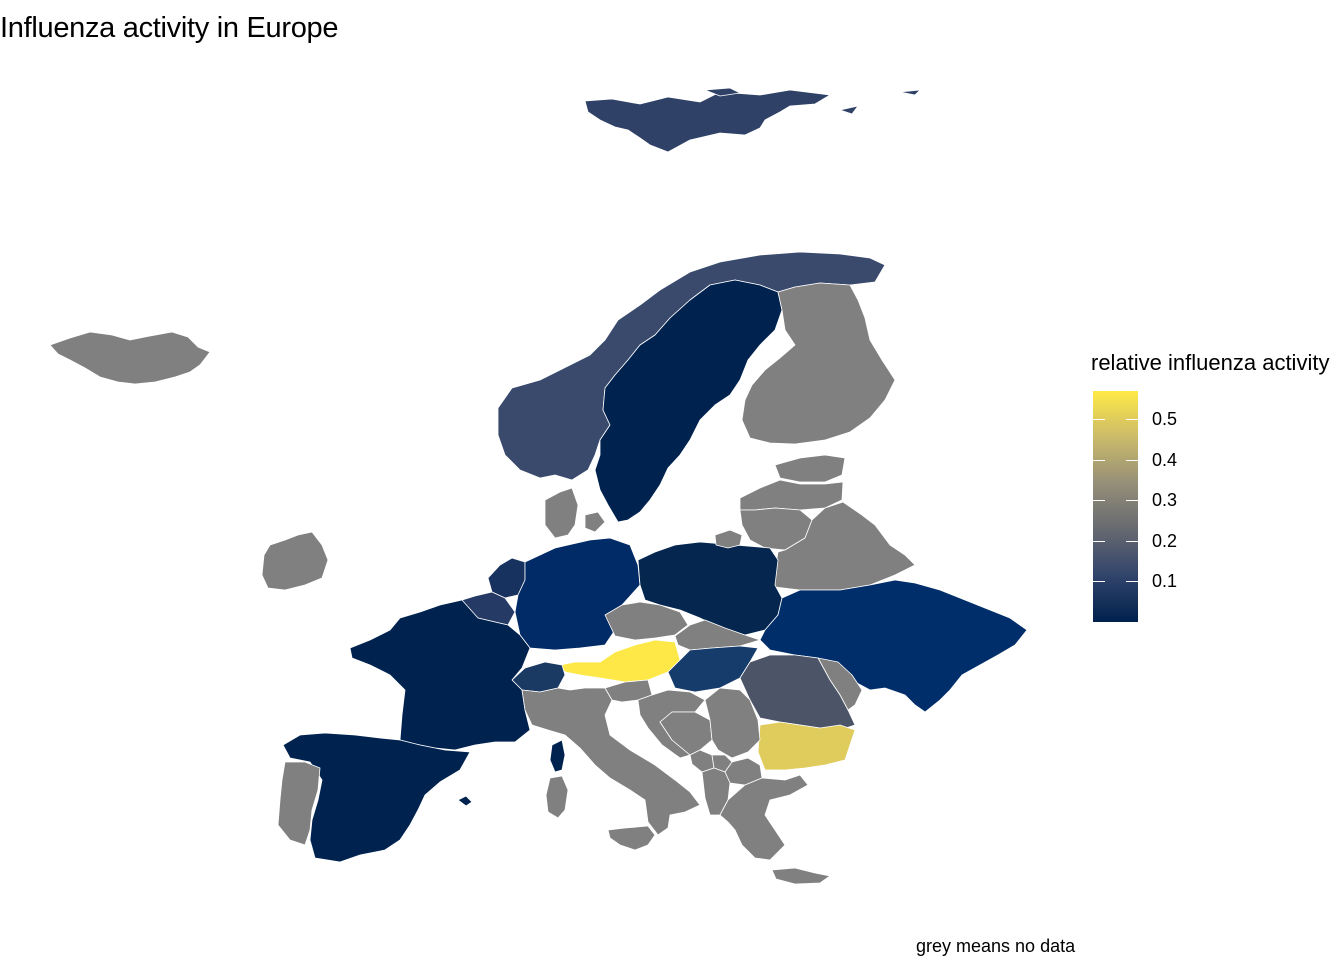  I want to click on region-shape-hungary, so click(713, 669).